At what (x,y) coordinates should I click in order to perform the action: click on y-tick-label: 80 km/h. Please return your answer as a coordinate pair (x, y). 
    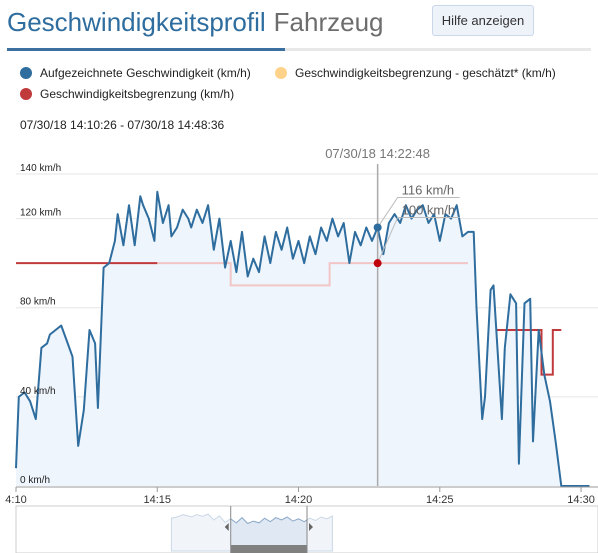
    Looking at the image, I should click on (38, 302).